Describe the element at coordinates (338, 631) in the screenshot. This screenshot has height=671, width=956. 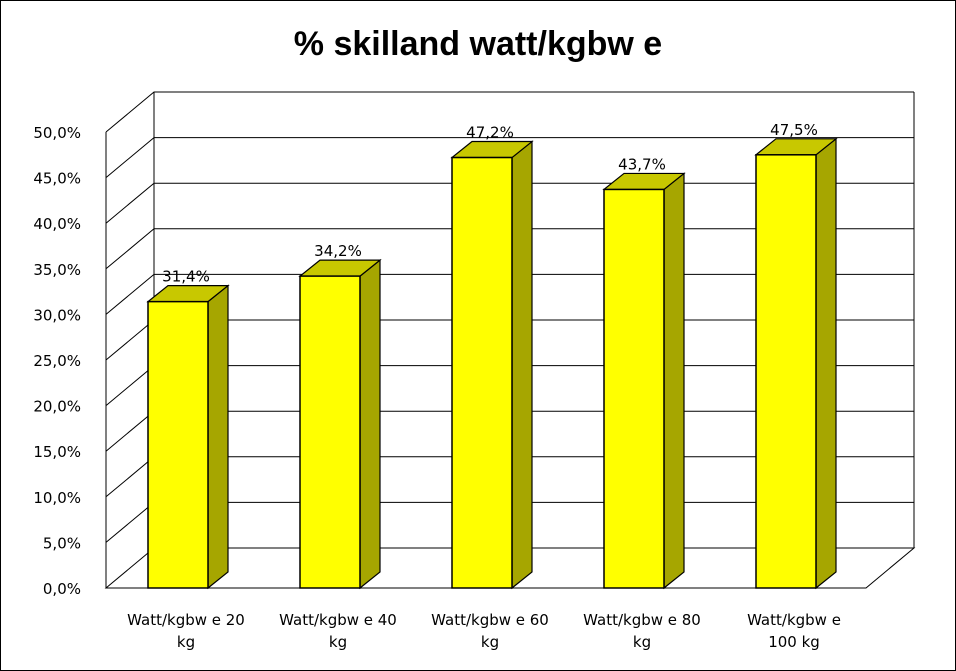
I see `x-category-label: Watt/kgbw e 40 kg` at that location.